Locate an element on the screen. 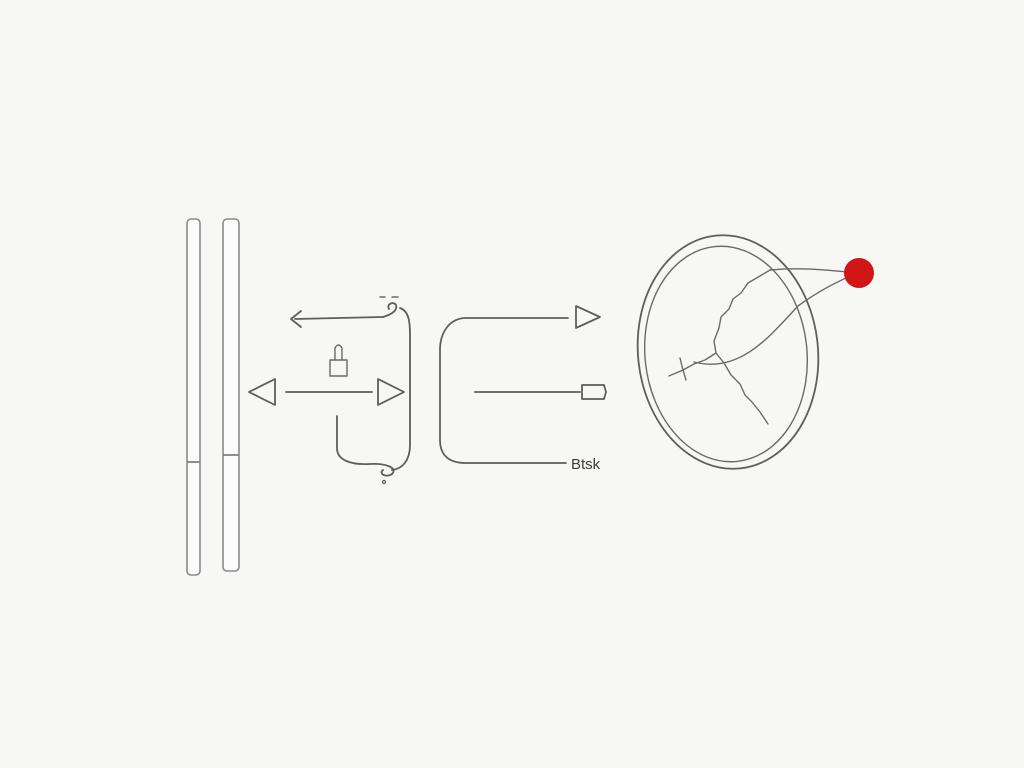 The width and height of the screenshot is (1024, 768). coiled-bracket is located at coordinates (373, 390).